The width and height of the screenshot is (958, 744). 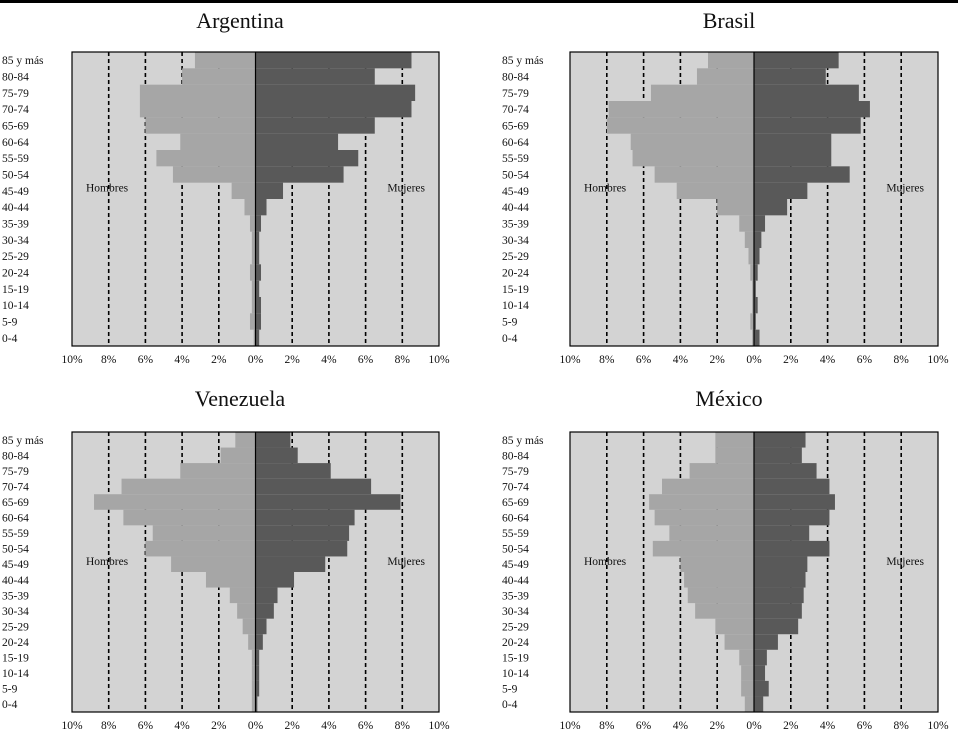 What do you see at coordinates (225, 60) in the screenshot?
I see `bar-hombres-85-y-más` at bounding box center [225, 60].